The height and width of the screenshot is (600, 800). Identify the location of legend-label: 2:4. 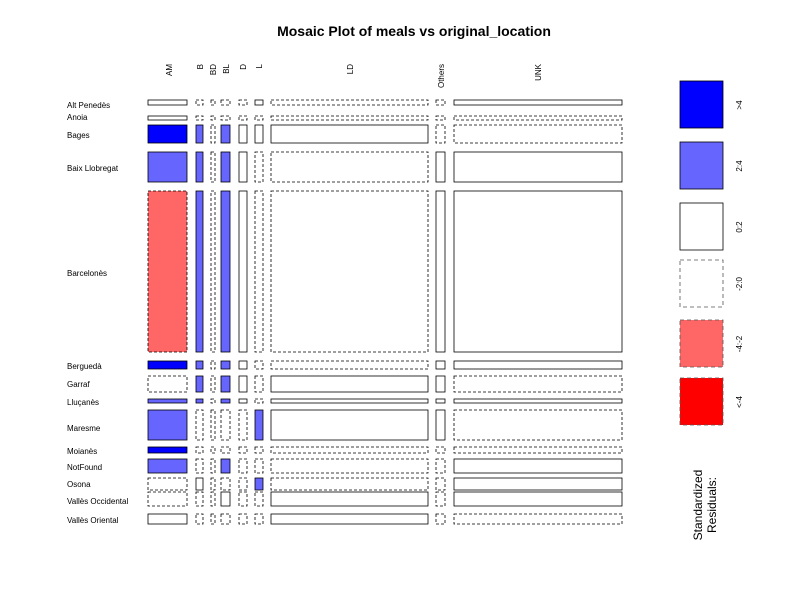
(739, 166).